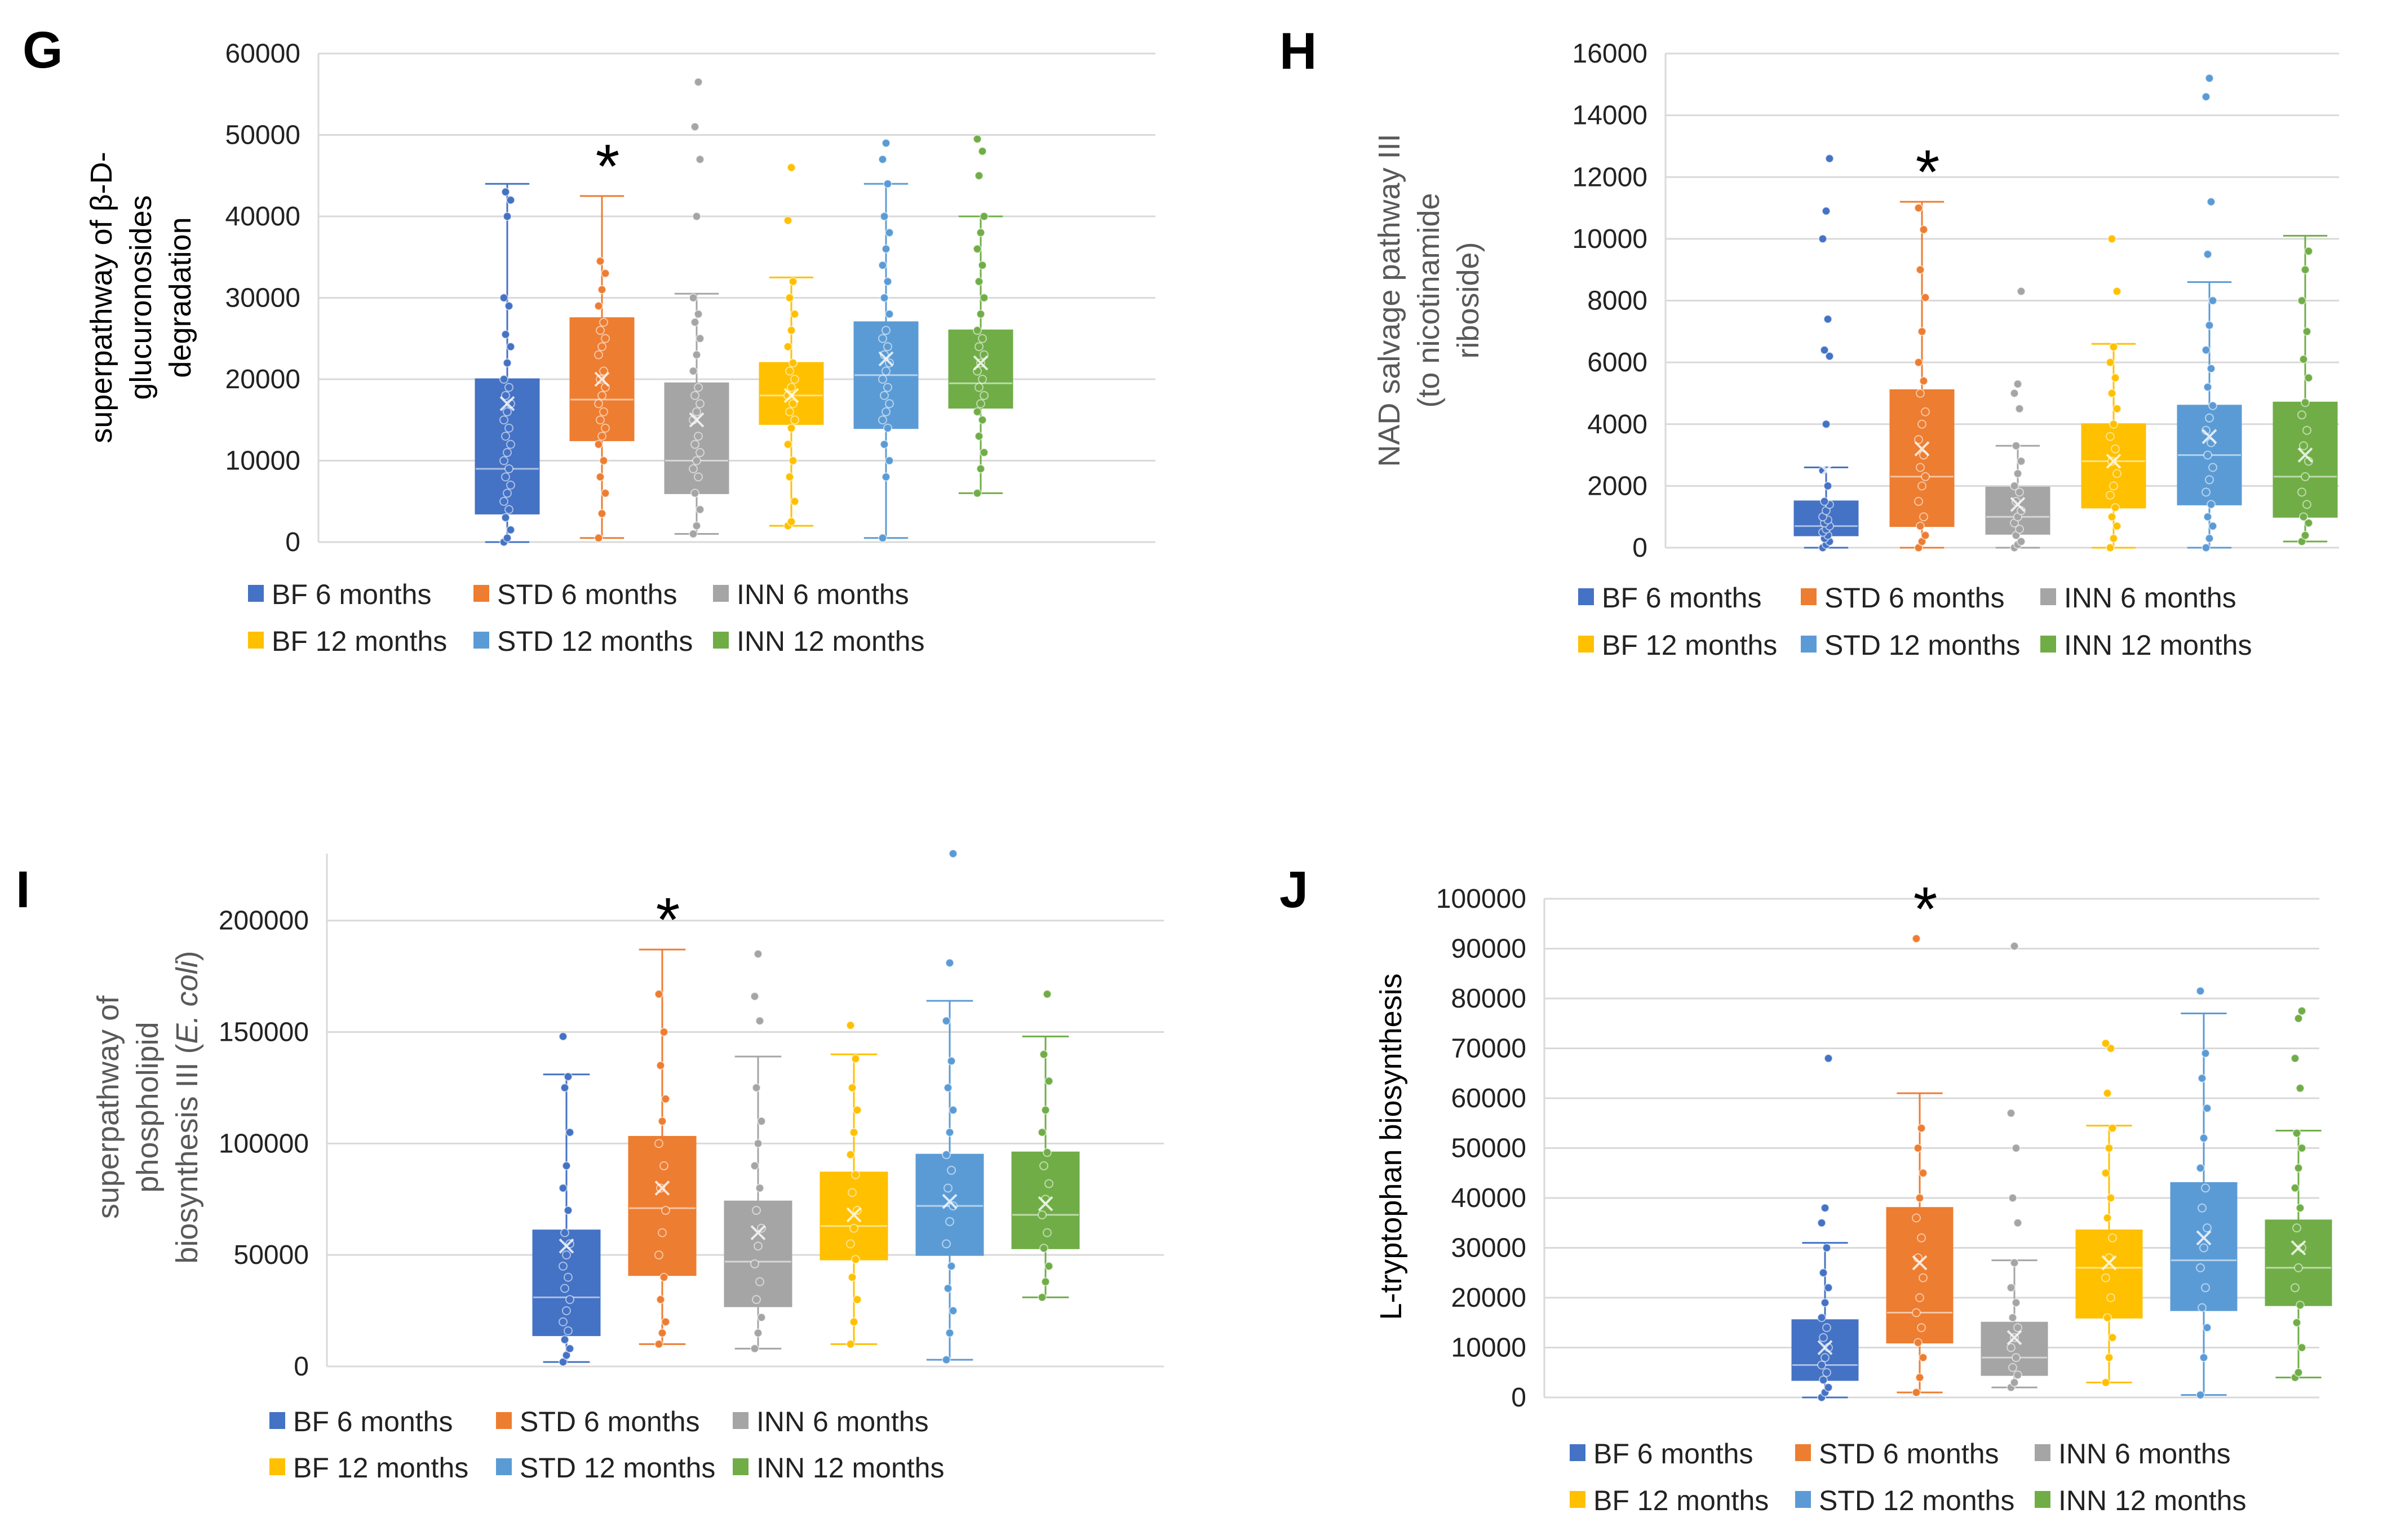 The width and height of the screenshot is (2383, 1540). I want to click on y-tick-label: 0, so click(1518, 1398).